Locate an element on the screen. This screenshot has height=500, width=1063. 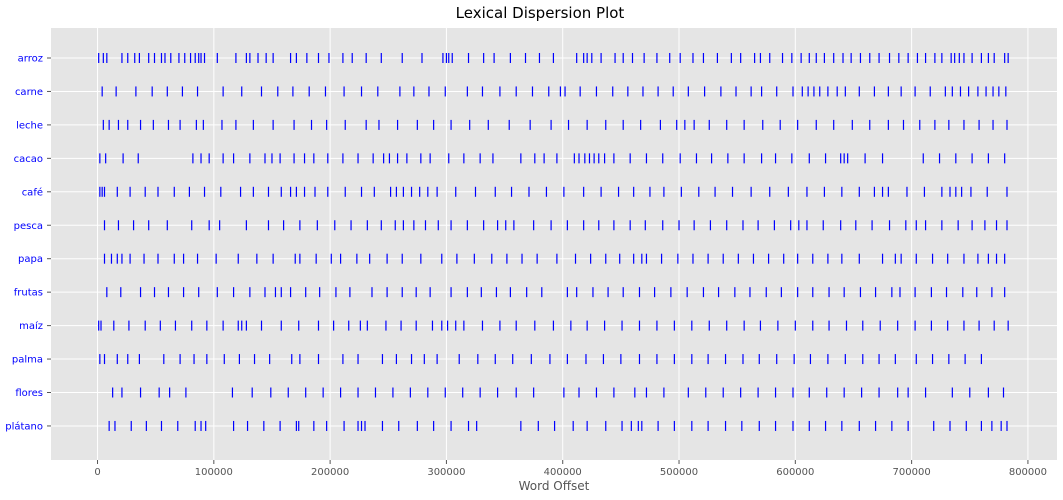
x-tick-label: 0 is located at coordinates (97, 472).